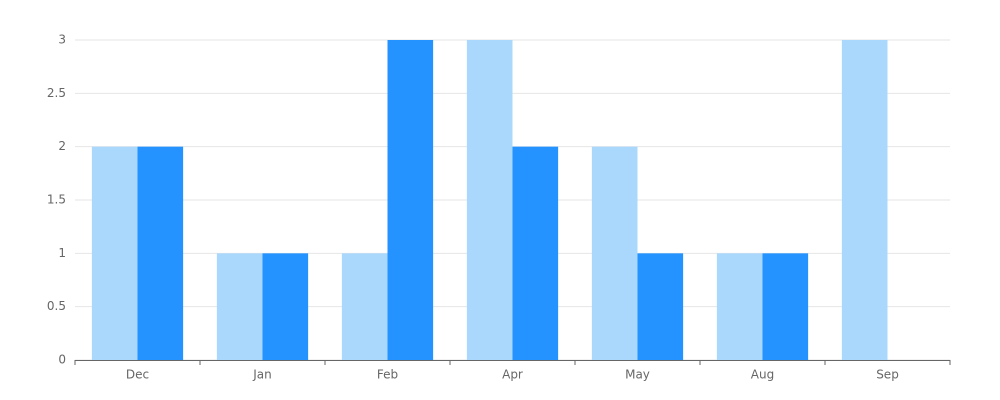 The width and height of the screenshot is (1000, 400). I want to click on x-tick-label: Sep, so click(887, 375).